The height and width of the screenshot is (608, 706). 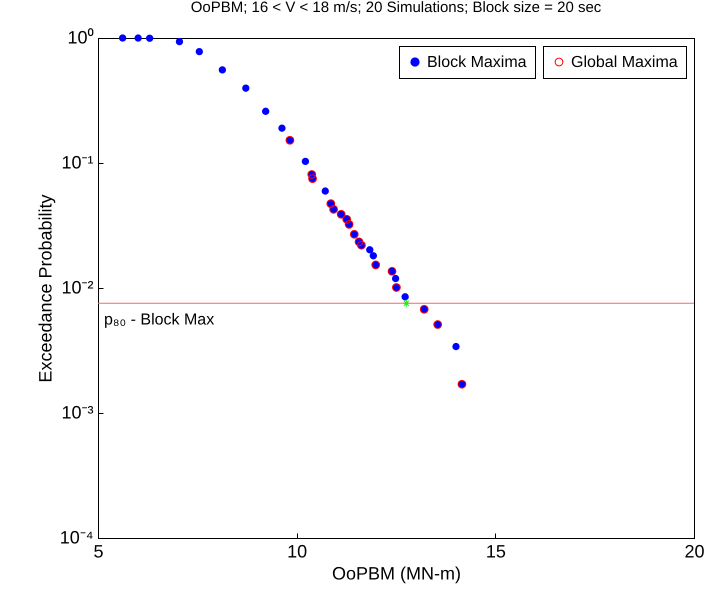 What do you see at coordinates (77, 162) in the screenshot?
I see `y-tick-label: 10⁻¹` at bounding box center [77, 162].